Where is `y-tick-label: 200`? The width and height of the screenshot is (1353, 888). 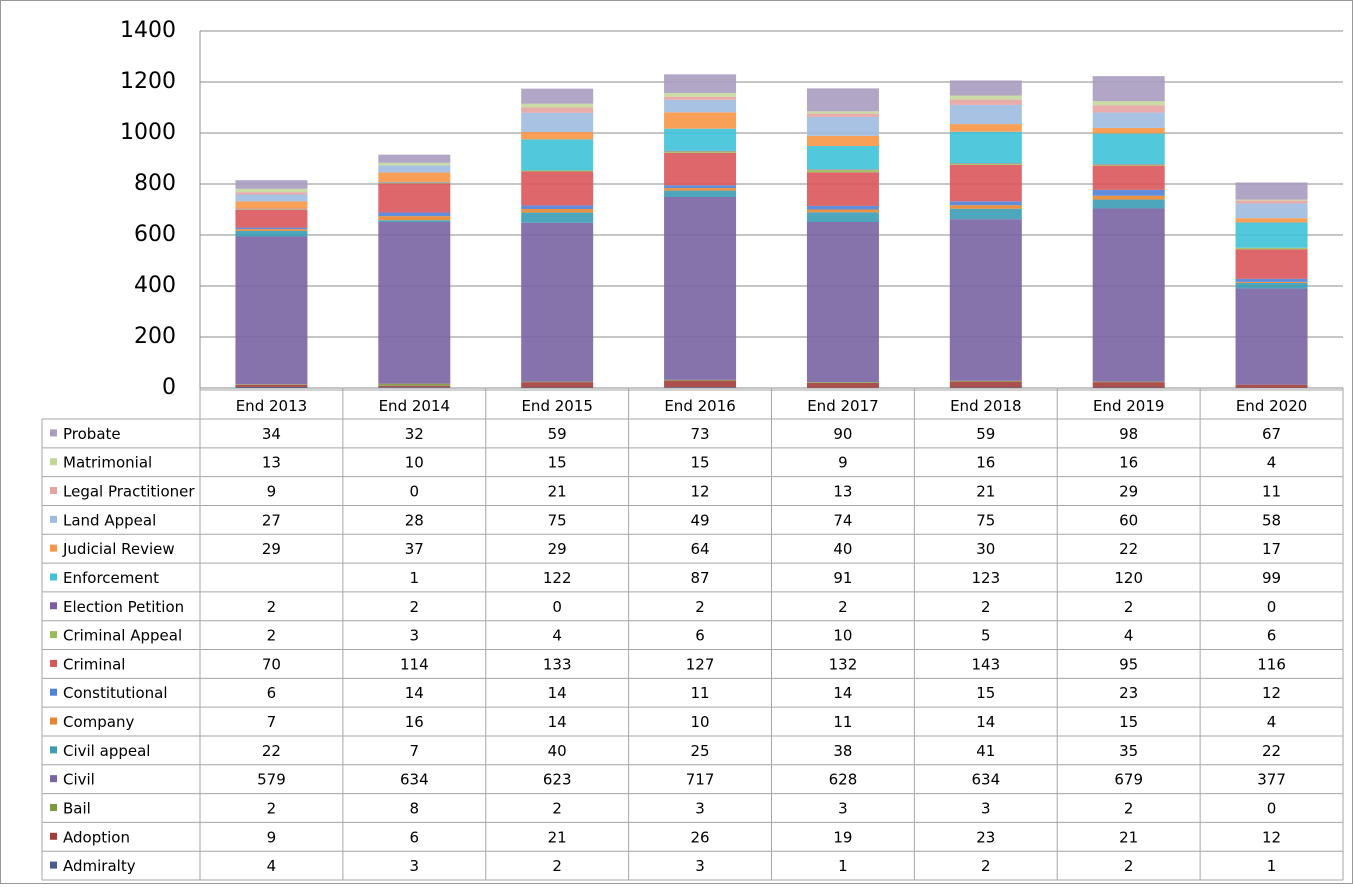 y-tick-label: 200 is located at coordinates (155, 336).